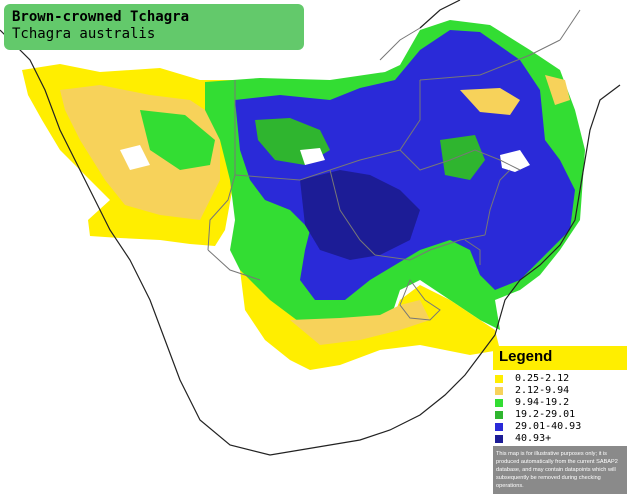 The height and width of the screenshot is (494, 627). What do you see at coordinates (533, 438) in the screenshot?
I see `legend-label: 40.93+` at bounding box center [533, 438].